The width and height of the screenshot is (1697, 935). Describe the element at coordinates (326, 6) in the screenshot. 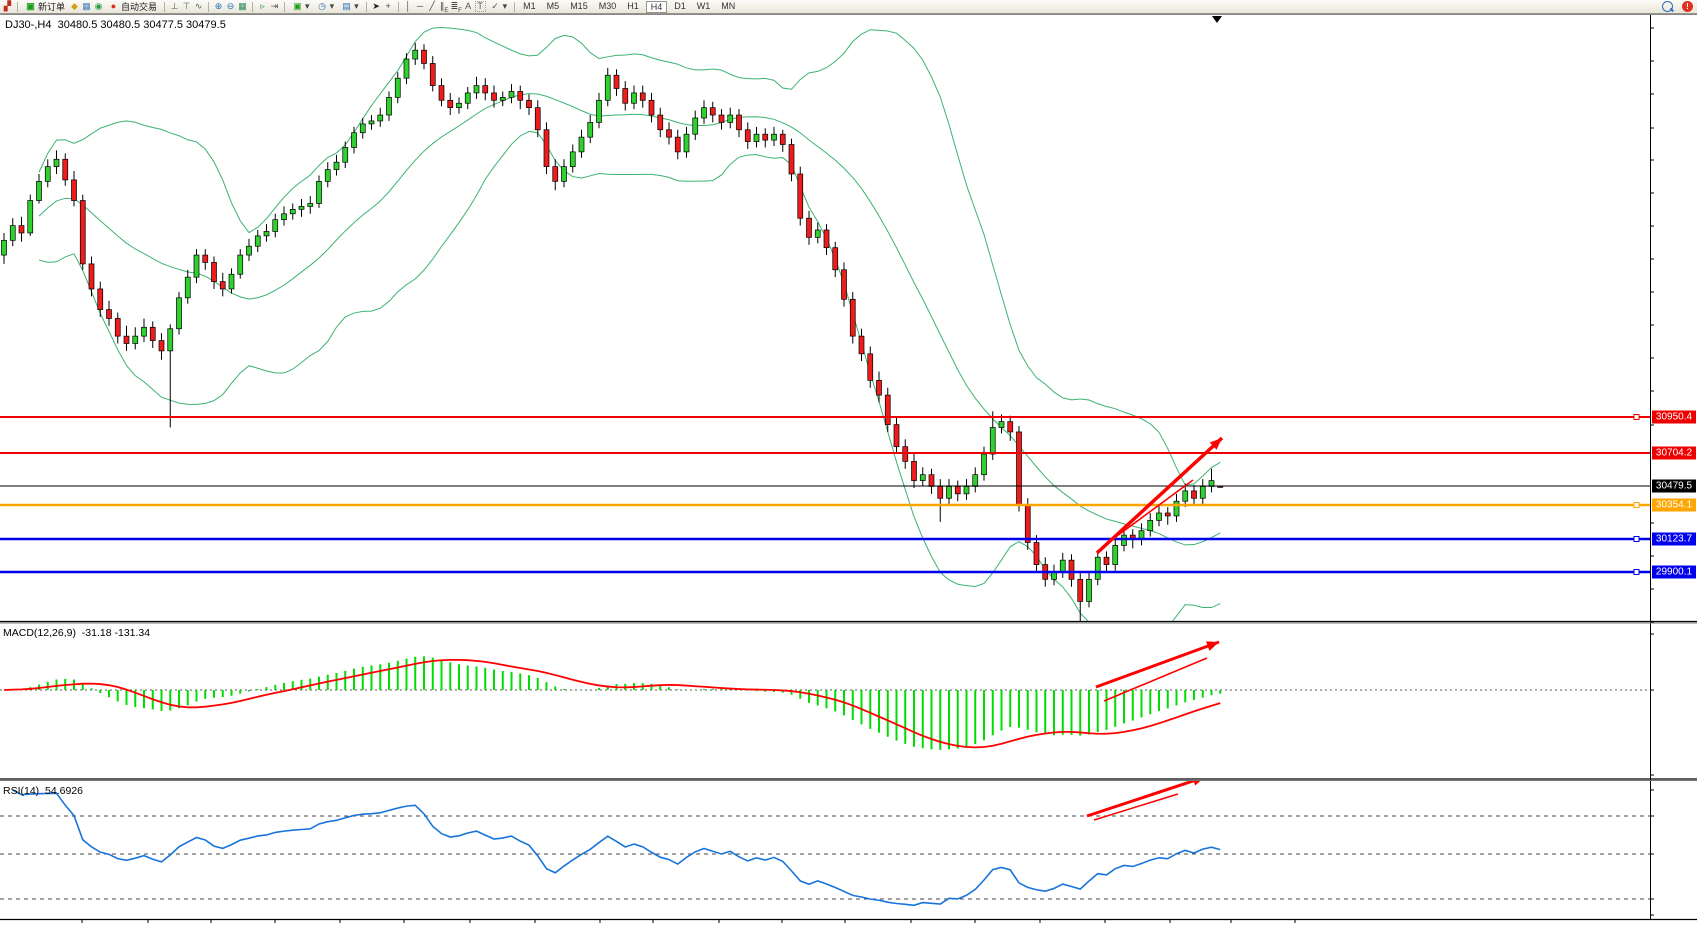

I see `period-dropdown: ◷ ▾` at that location.